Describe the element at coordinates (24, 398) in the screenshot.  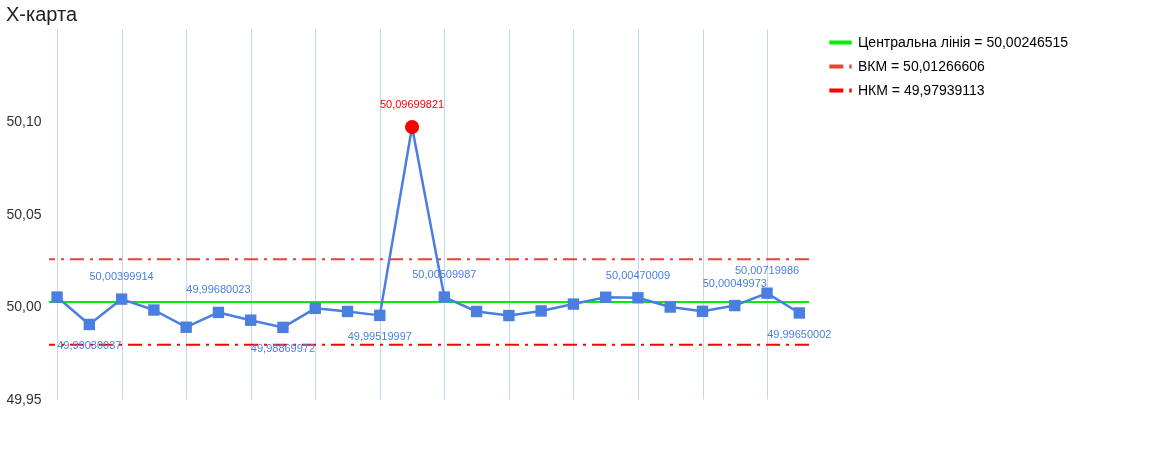
I see `y-tick-label: 49,95` at that location.